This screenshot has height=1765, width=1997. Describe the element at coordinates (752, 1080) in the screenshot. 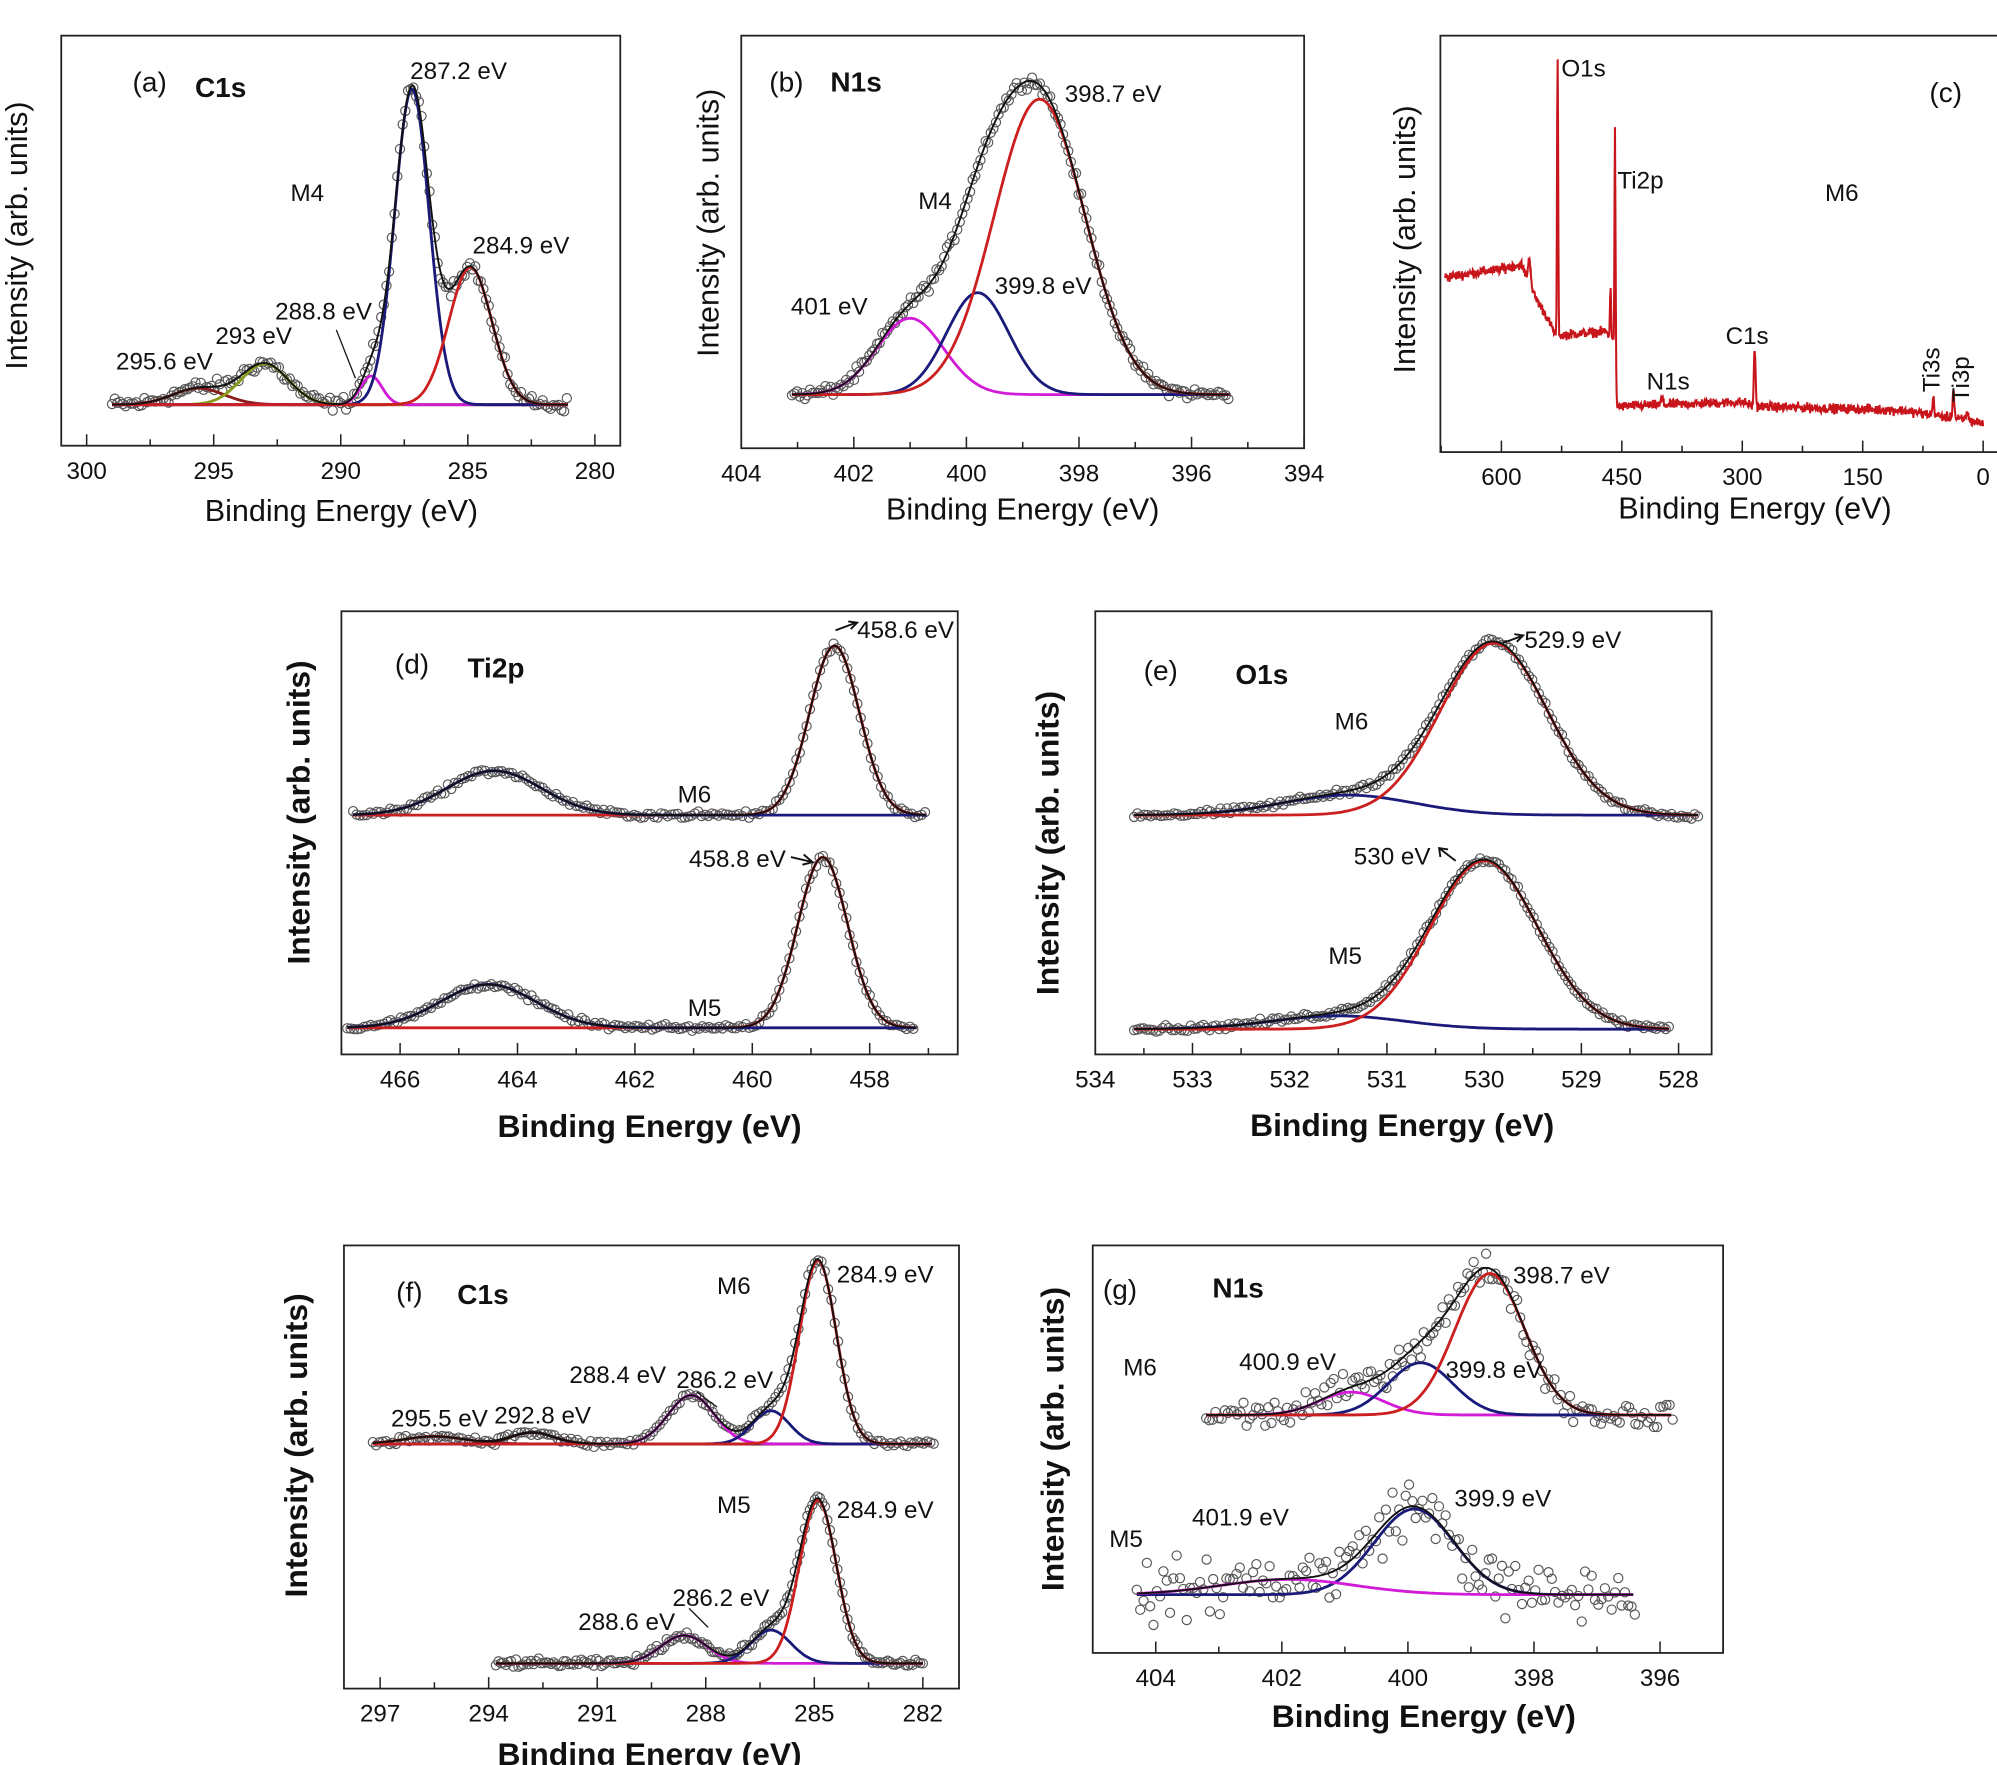

I see `x-tick-label: 460` at that location.